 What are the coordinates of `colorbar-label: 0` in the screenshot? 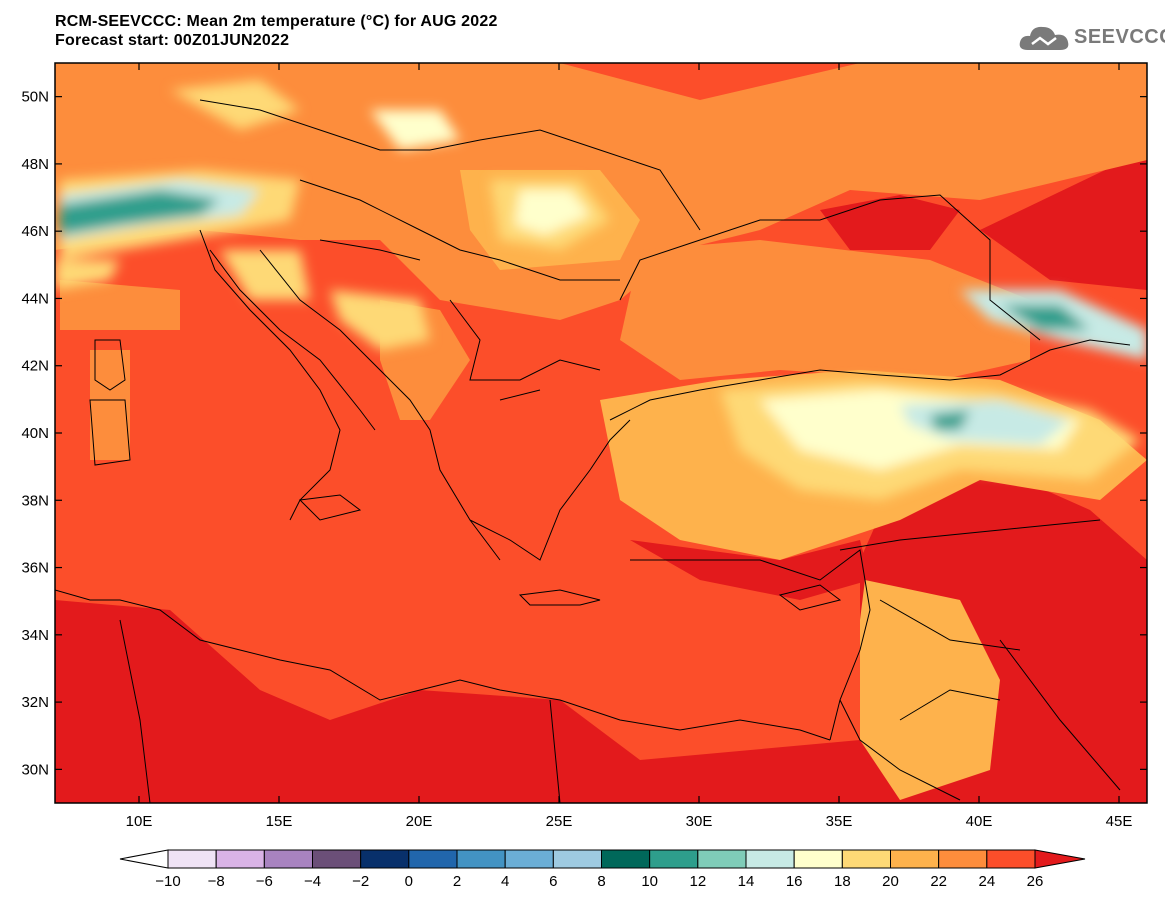 It's located at (408, 881).